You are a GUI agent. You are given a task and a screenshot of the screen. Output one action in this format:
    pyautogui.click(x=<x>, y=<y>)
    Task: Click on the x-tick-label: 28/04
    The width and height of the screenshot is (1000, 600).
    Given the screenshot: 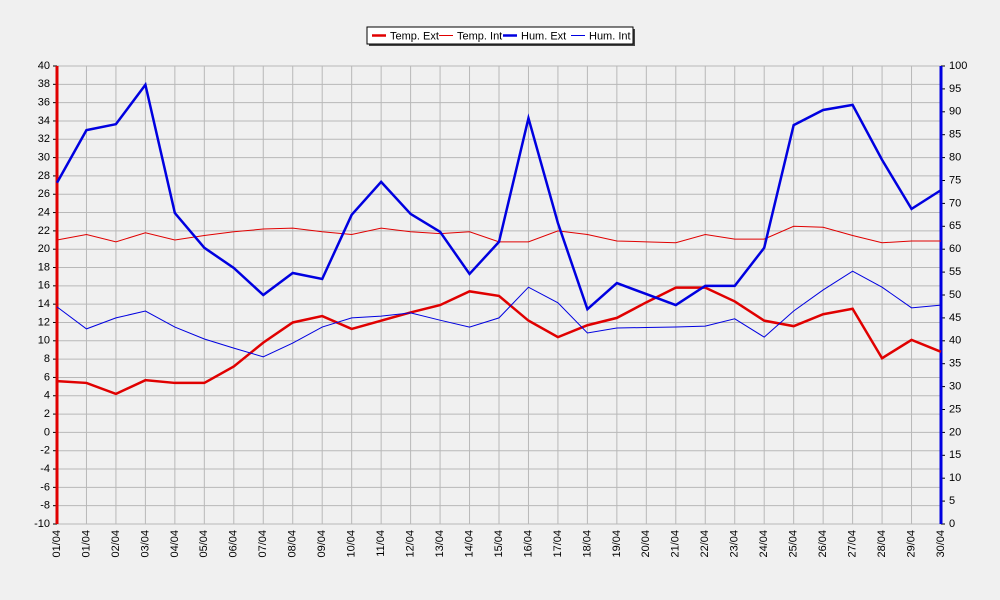 What is the action you would take?
    pyautogui.click(x=882, y=544)
    